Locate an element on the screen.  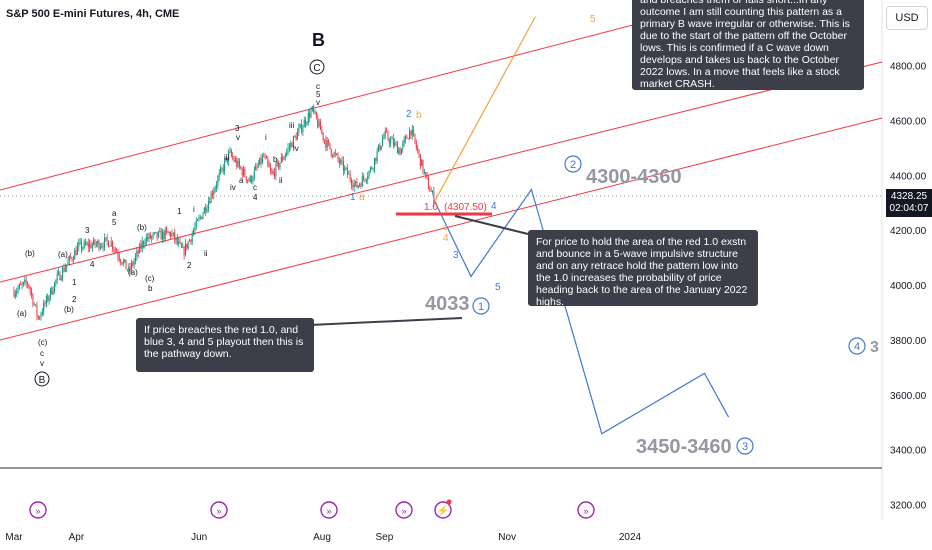
wave-label-1-left: 1 is located at coordinates (179, 211).